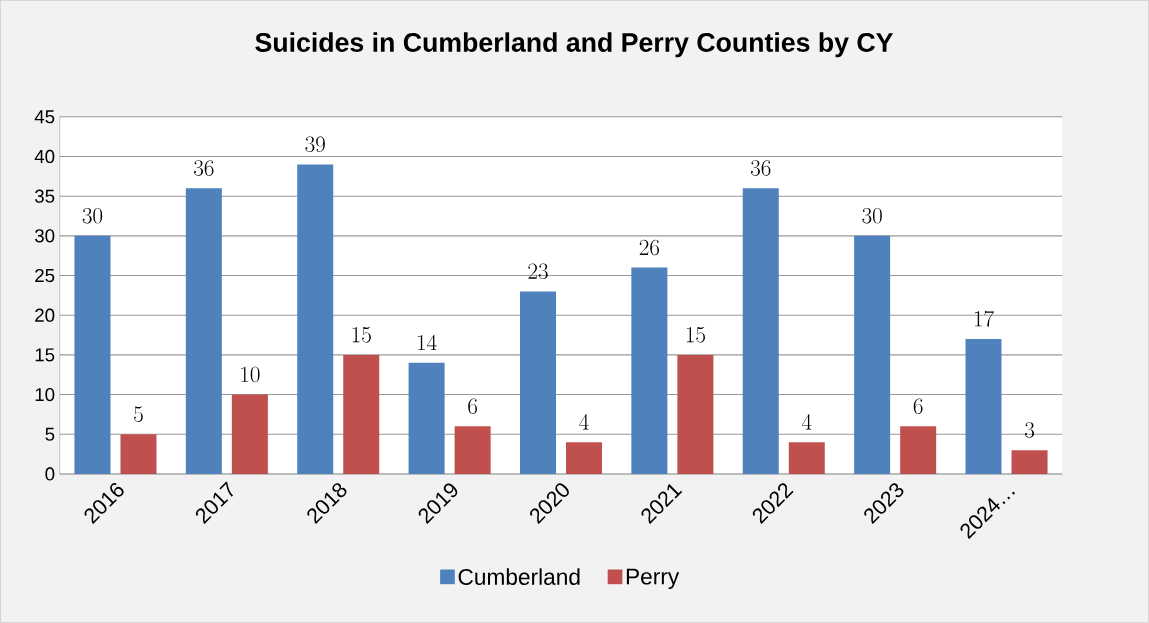 The height and width of the screenshot is (623, 1149). Describe the element at coordinates (45, 236) in the screenshot. I see `y-tick-label: 30` at that location.